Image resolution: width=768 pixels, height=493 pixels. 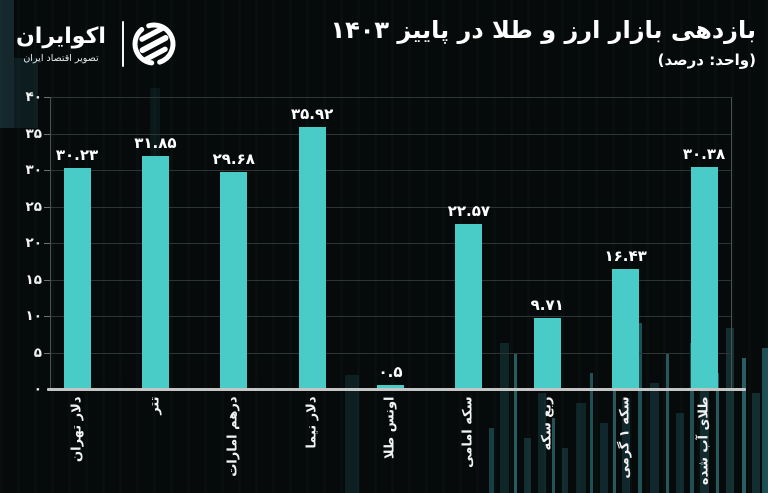 I want to click on bar-value-label: ۲۲.۵۷, so click(x=469, y=211).